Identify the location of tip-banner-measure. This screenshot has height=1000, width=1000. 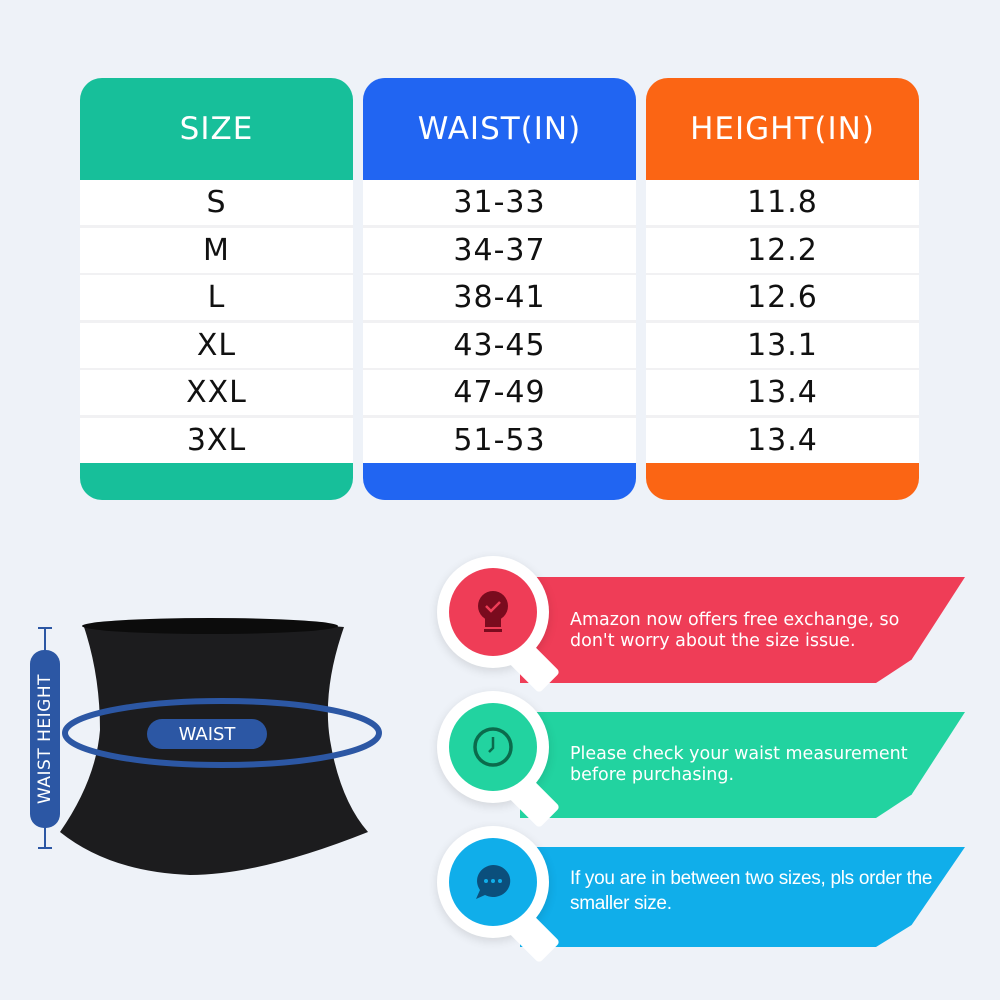
(742, 765).